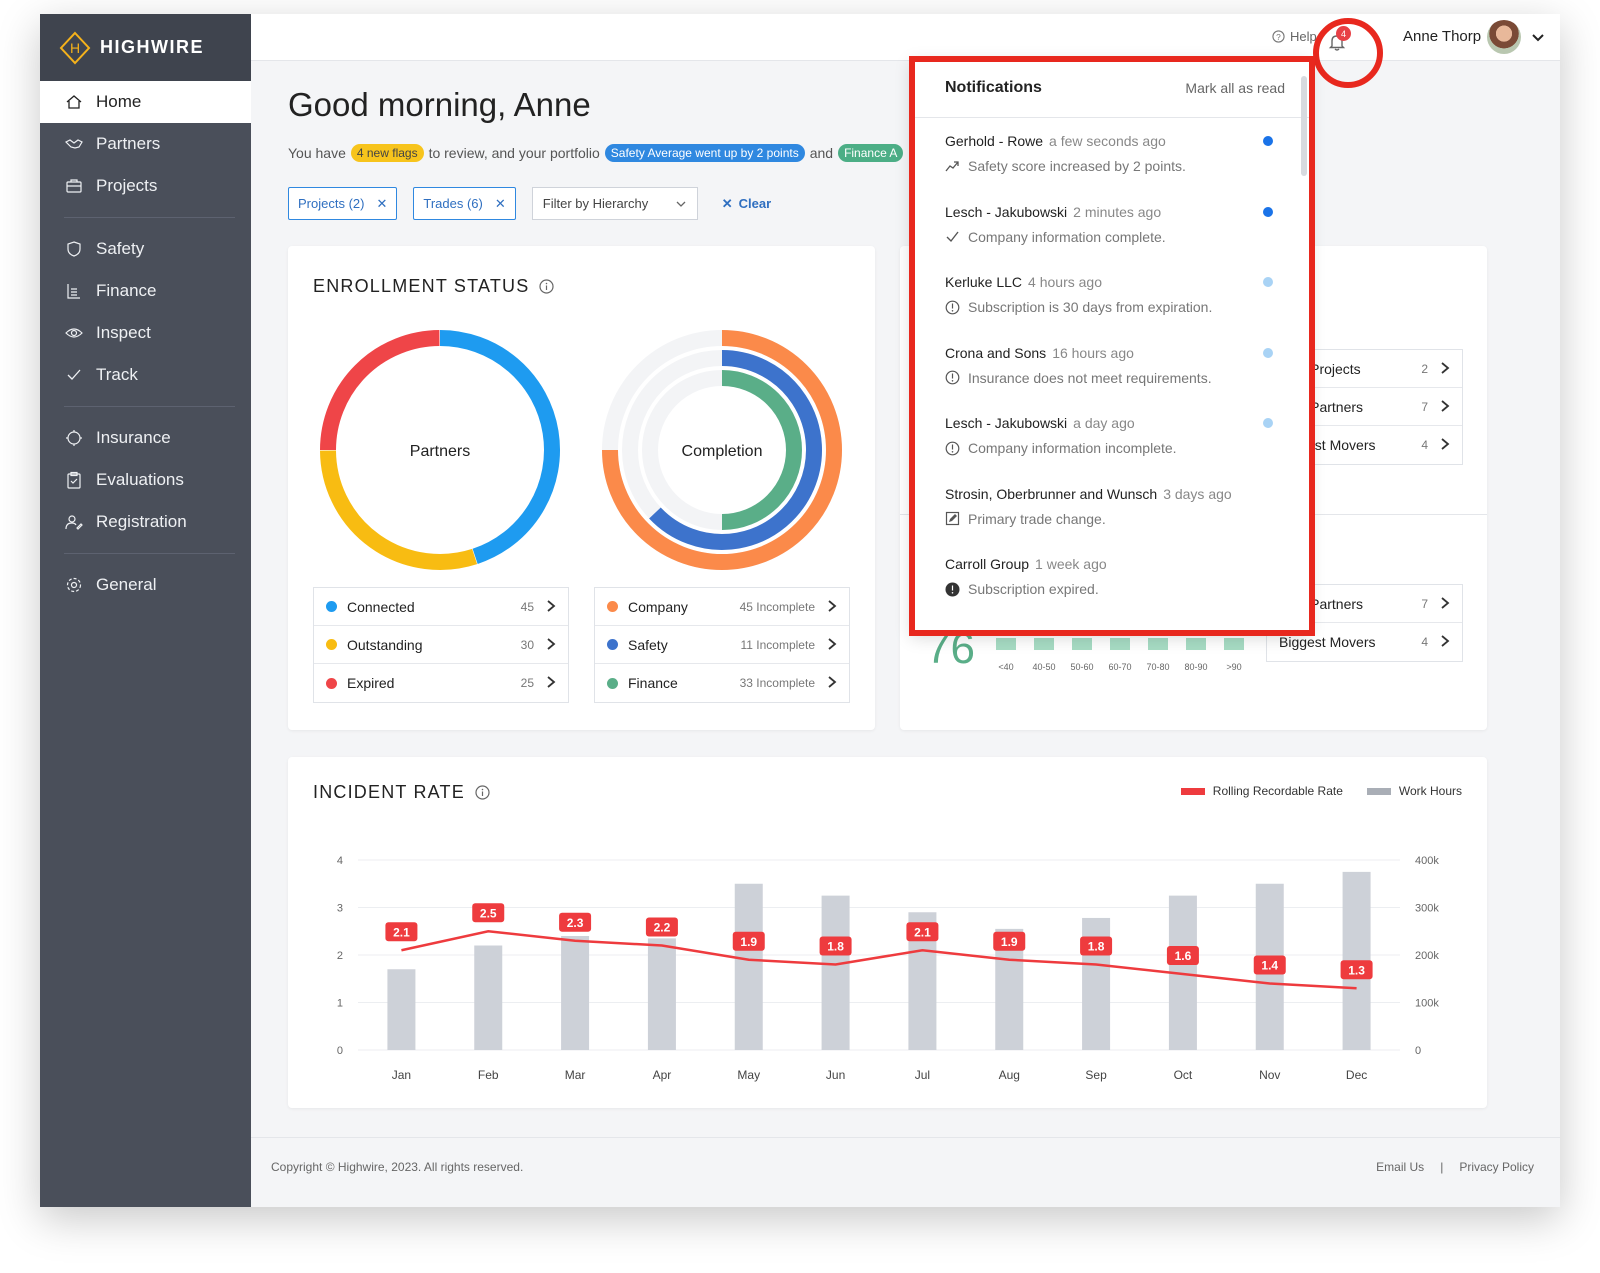 The image size is (1600, 1273). I want to click on filter-chip-trades: Trades (6) ✕, so click(464, 203).